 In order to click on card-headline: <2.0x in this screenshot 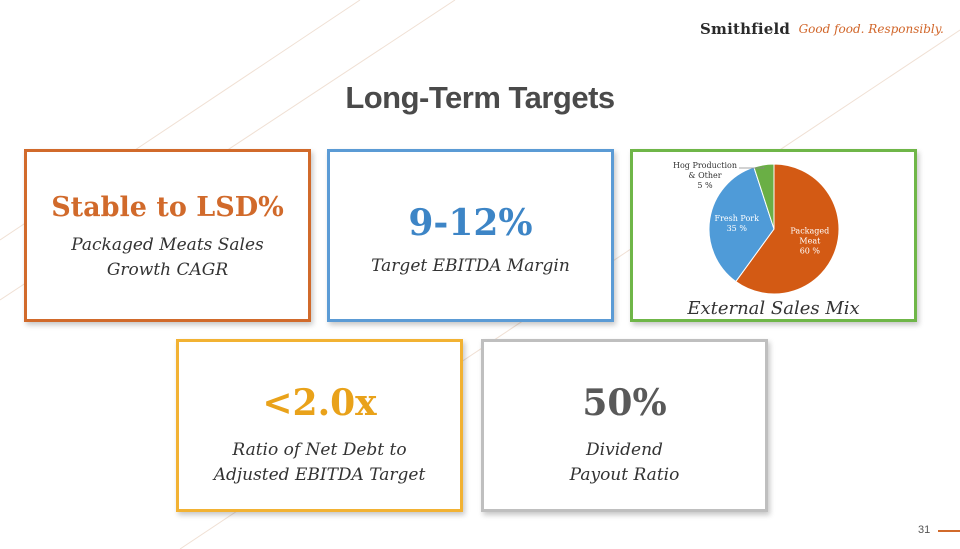, I will do `click(319, 403)`.